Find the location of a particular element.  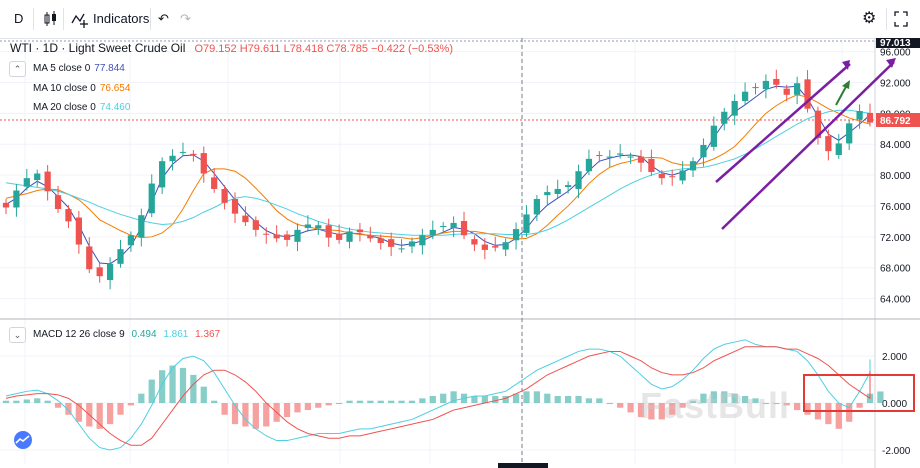

macd-axis-tick-label: -2.000 is located at coordinates (896, 451).